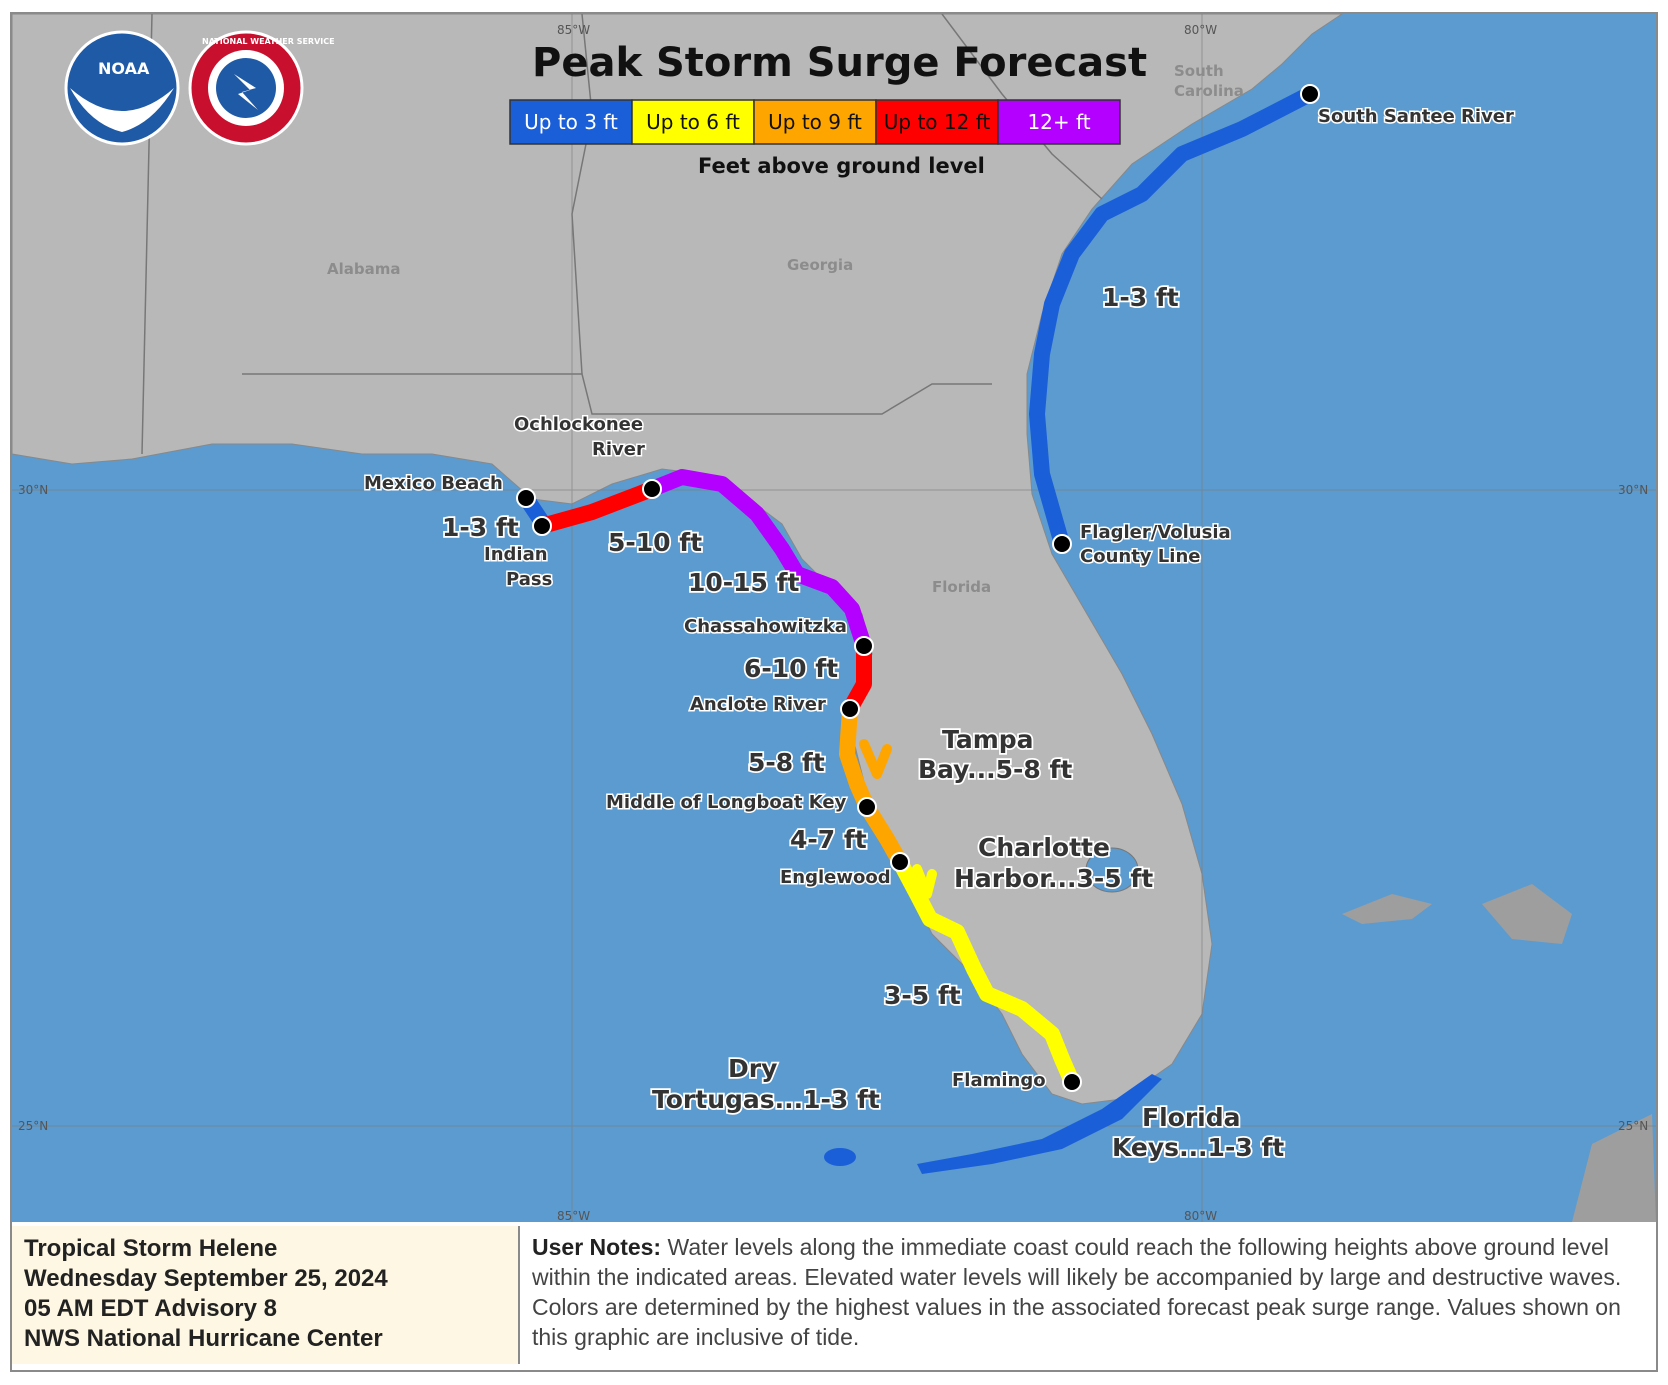 This screenshot has height=1385, width=1668. What do you see at coordinates (261, 88) in the screenshot?
I see `nws-logo: NATIONAL WEATHER SERVICE` at bounding box center [261, 88].